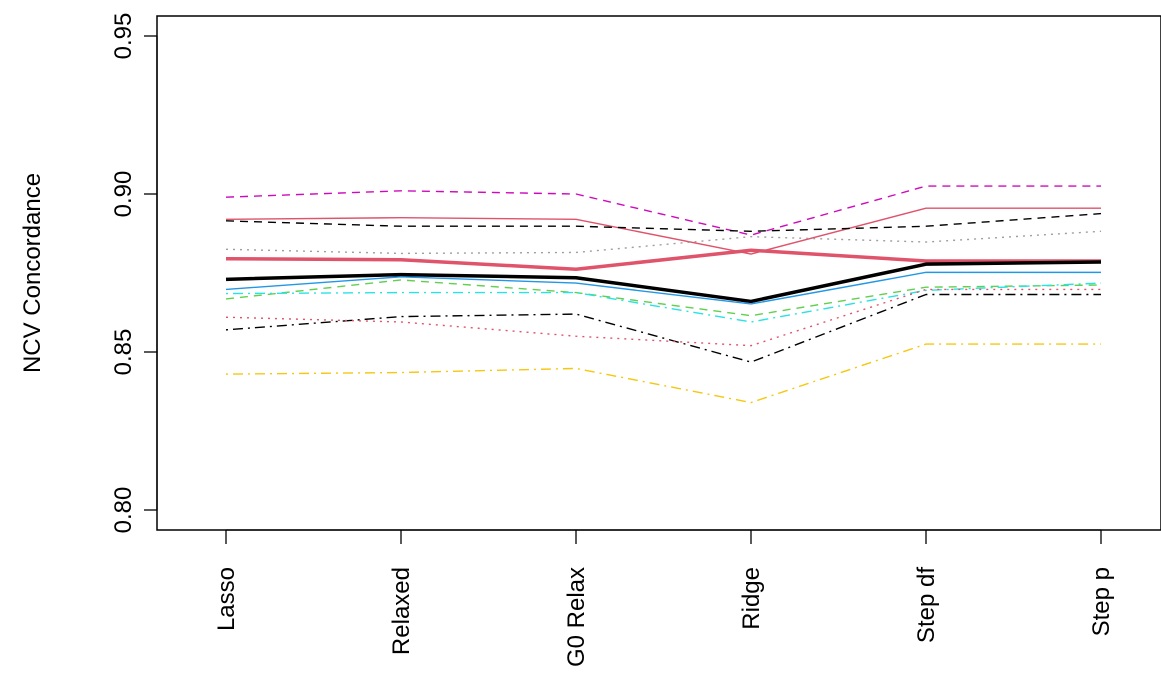 The height and width of the screenshot is (700, 1161). Describe the element at coordinates (926, 605) in the screenshot. I see `x-tick-label: Step df` at that location.